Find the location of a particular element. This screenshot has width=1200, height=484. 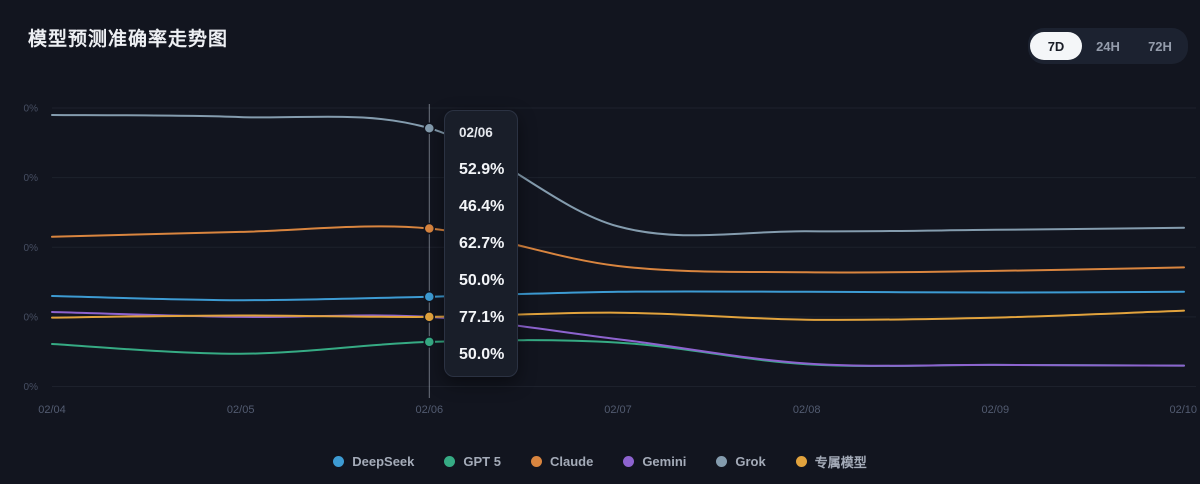

x-axis-label: 02/05 is located at coordinates (241, 410).